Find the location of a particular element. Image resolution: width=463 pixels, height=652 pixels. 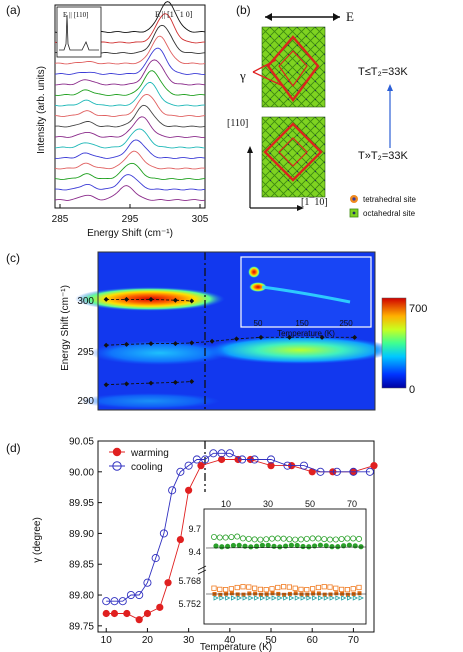

panel-d-xtick: 60 is located at coordinates (313, 640).